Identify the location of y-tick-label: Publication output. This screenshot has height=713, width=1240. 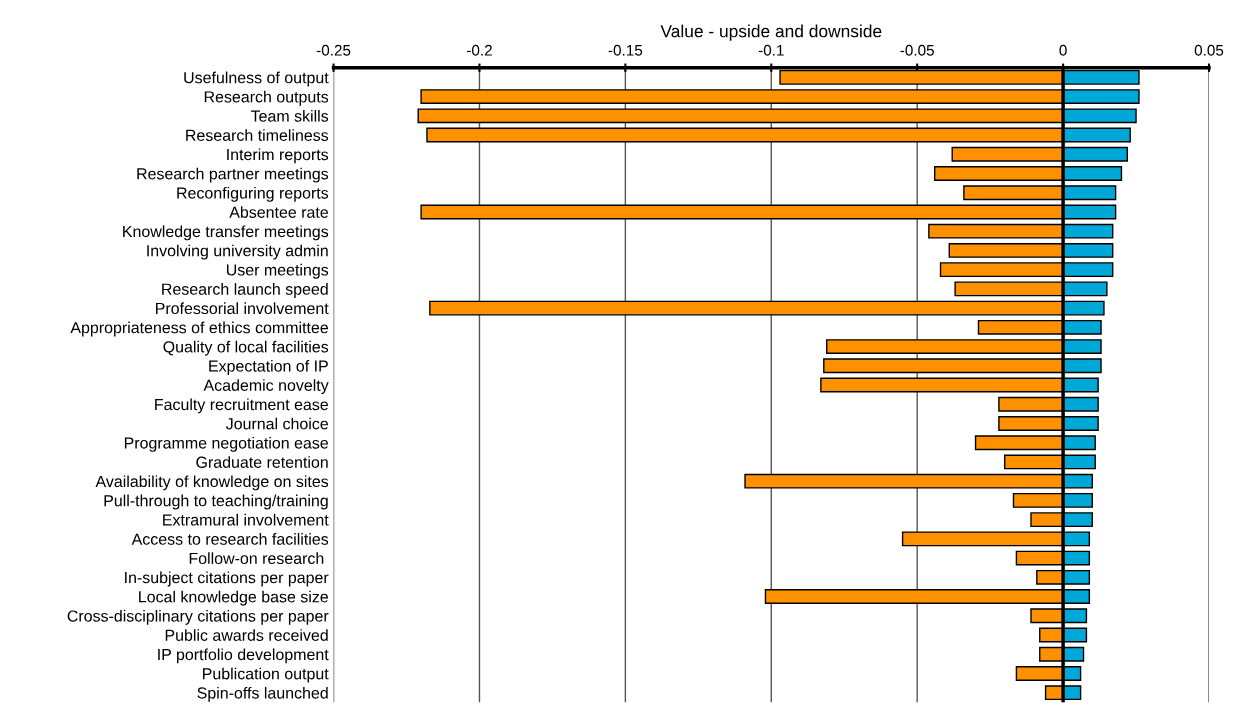
(266, 675).